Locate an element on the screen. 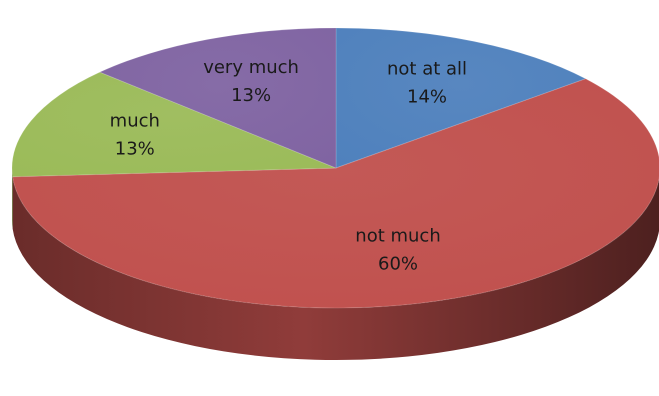  slice-value-not-much: 60% is located at coordinates (398, 264).